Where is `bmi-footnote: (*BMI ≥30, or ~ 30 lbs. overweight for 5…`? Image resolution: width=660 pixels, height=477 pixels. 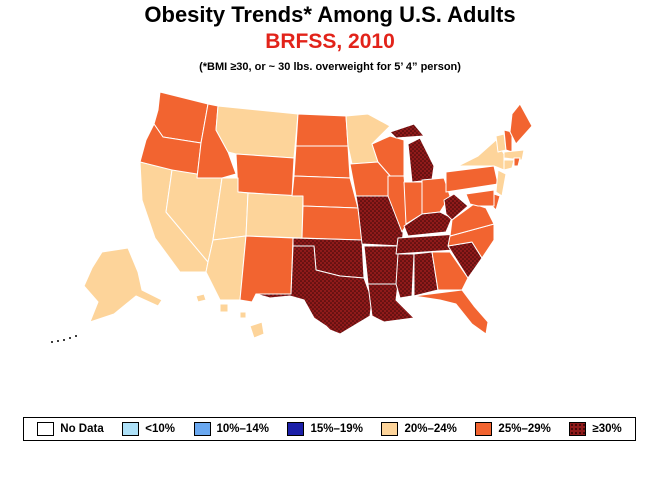
bmi-footnote: (*BMI ≥30, or ~ 30 lbs. overweight for 5… is located at coordinates (330, 67).